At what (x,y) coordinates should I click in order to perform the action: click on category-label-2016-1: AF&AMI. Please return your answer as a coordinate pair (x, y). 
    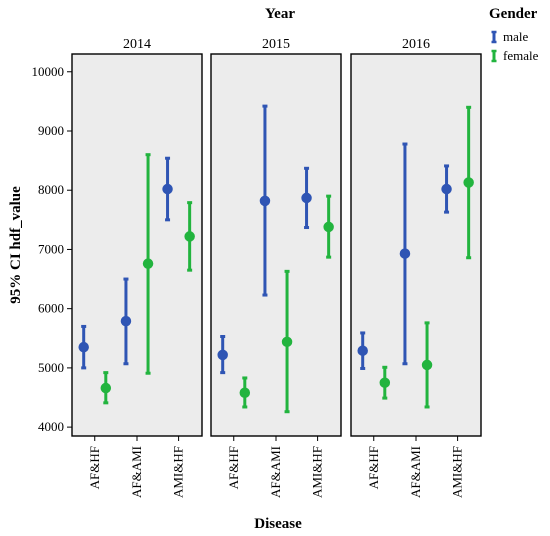
    Looking at the image, I should click on (415, 472).